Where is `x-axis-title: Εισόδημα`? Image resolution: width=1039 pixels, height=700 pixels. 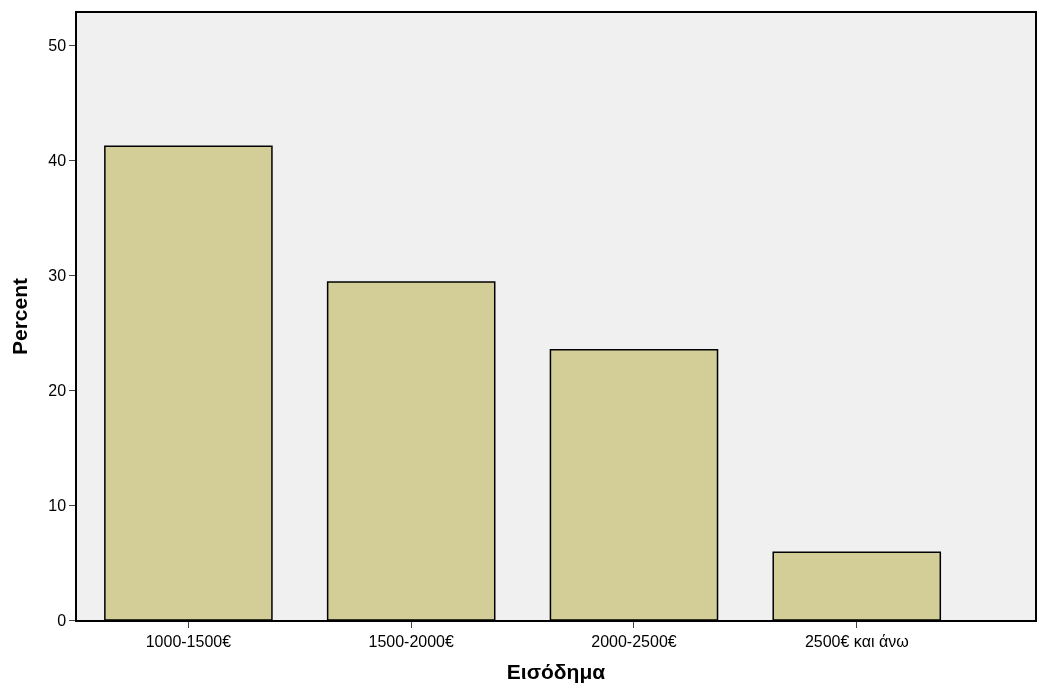 x-axis-title: Εισόδημα is located at coordinates (556, 671).